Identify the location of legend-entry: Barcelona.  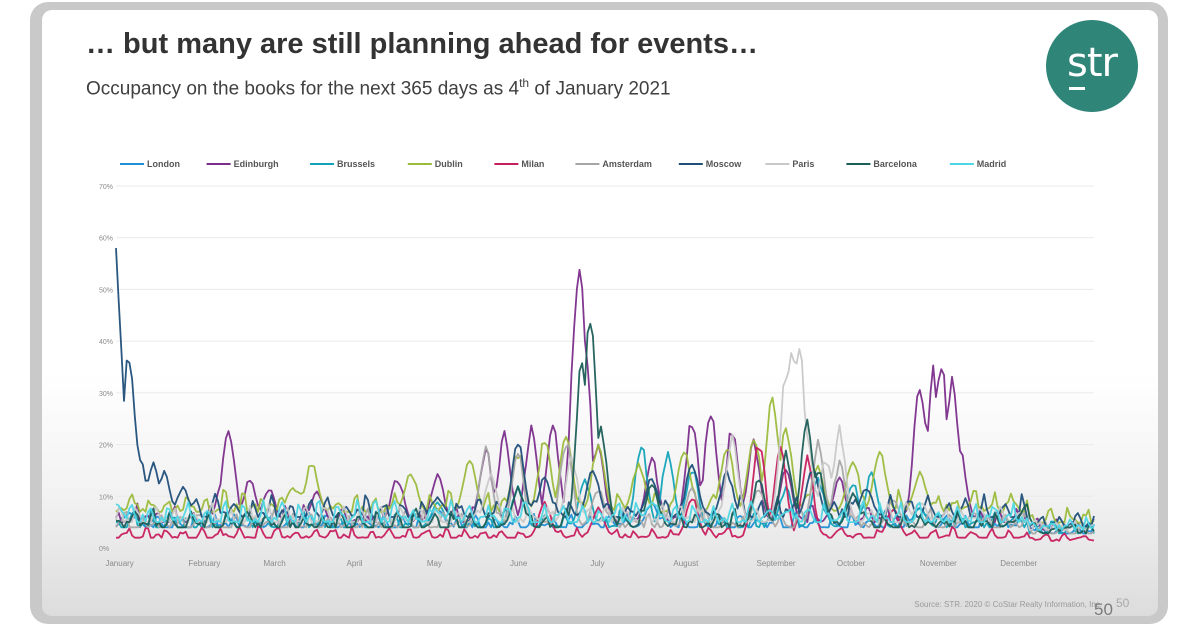
(895, 164).